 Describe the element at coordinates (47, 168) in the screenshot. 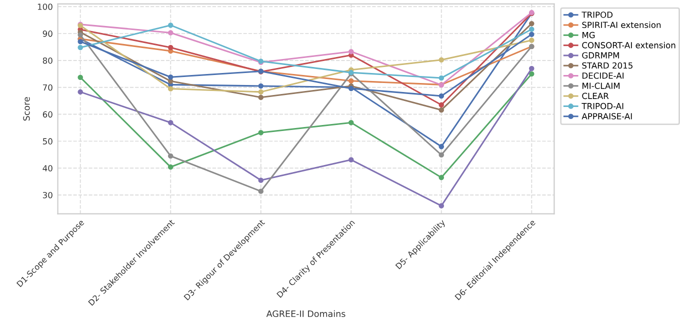

I see `y-tick-label: 40` at that location.